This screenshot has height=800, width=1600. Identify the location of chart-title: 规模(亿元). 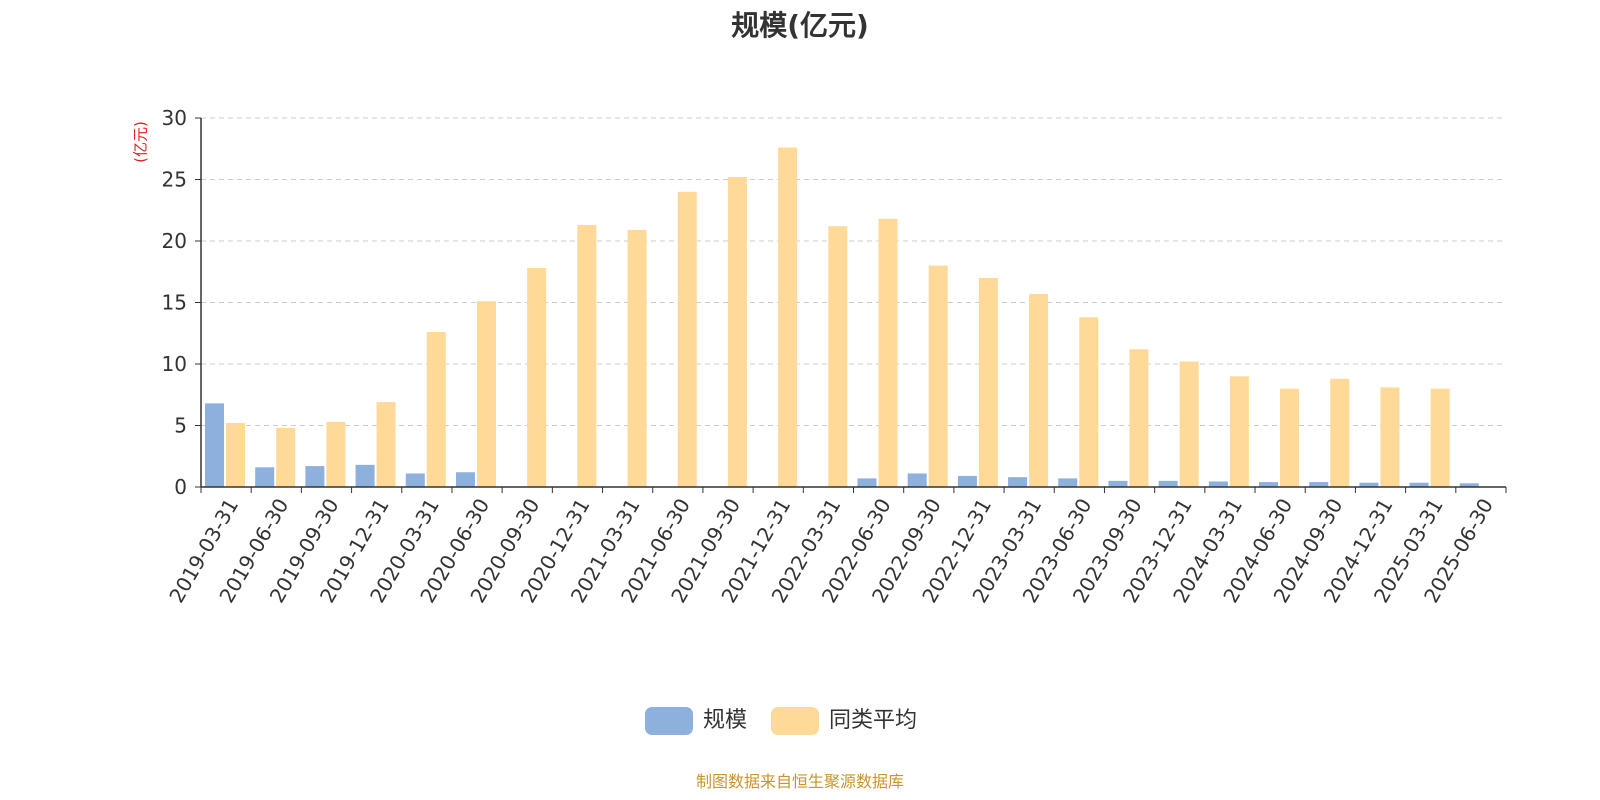
(800, 25).